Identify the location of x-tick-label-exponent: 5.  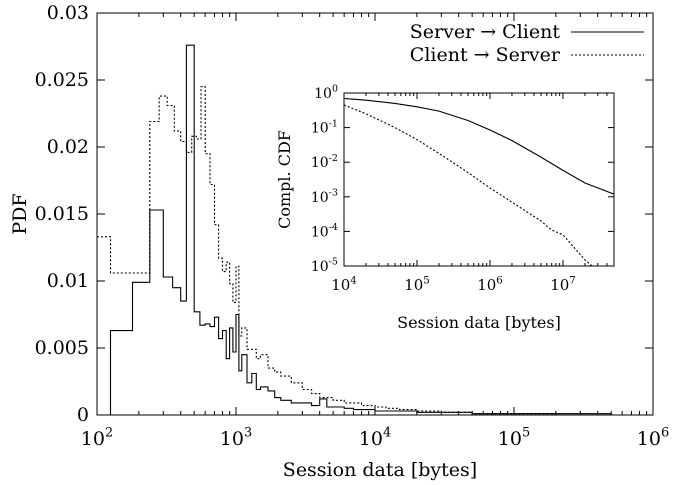
(526, 432).